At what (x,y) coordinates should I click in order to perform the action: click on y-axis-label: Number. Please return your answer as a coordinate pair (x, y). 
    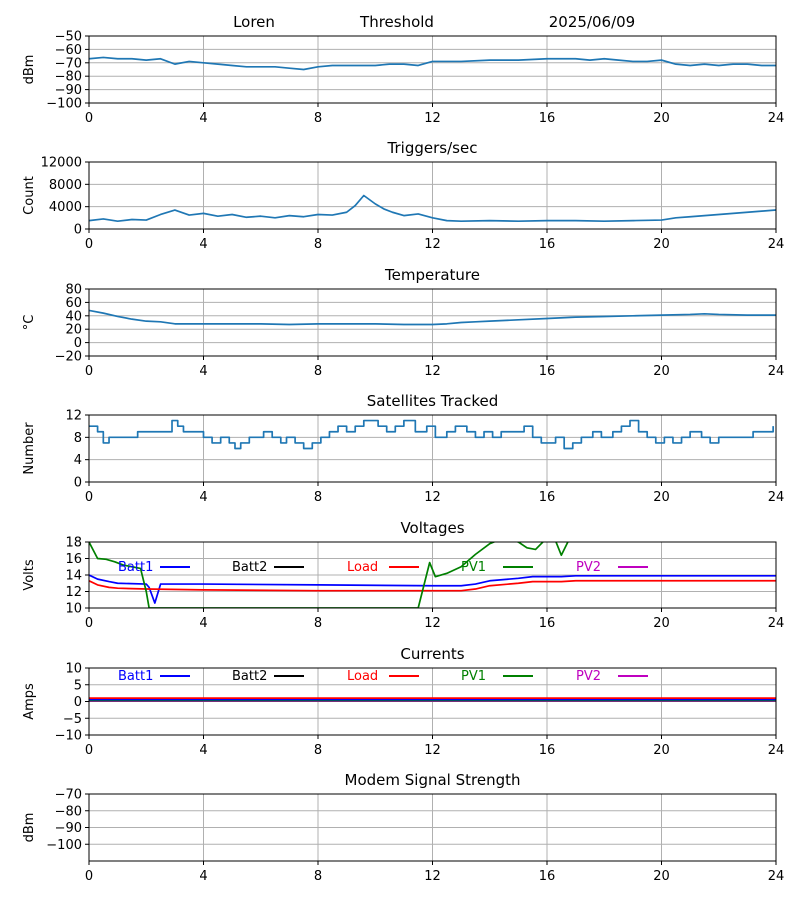
    Looking at the image, I should click on (29, 448).